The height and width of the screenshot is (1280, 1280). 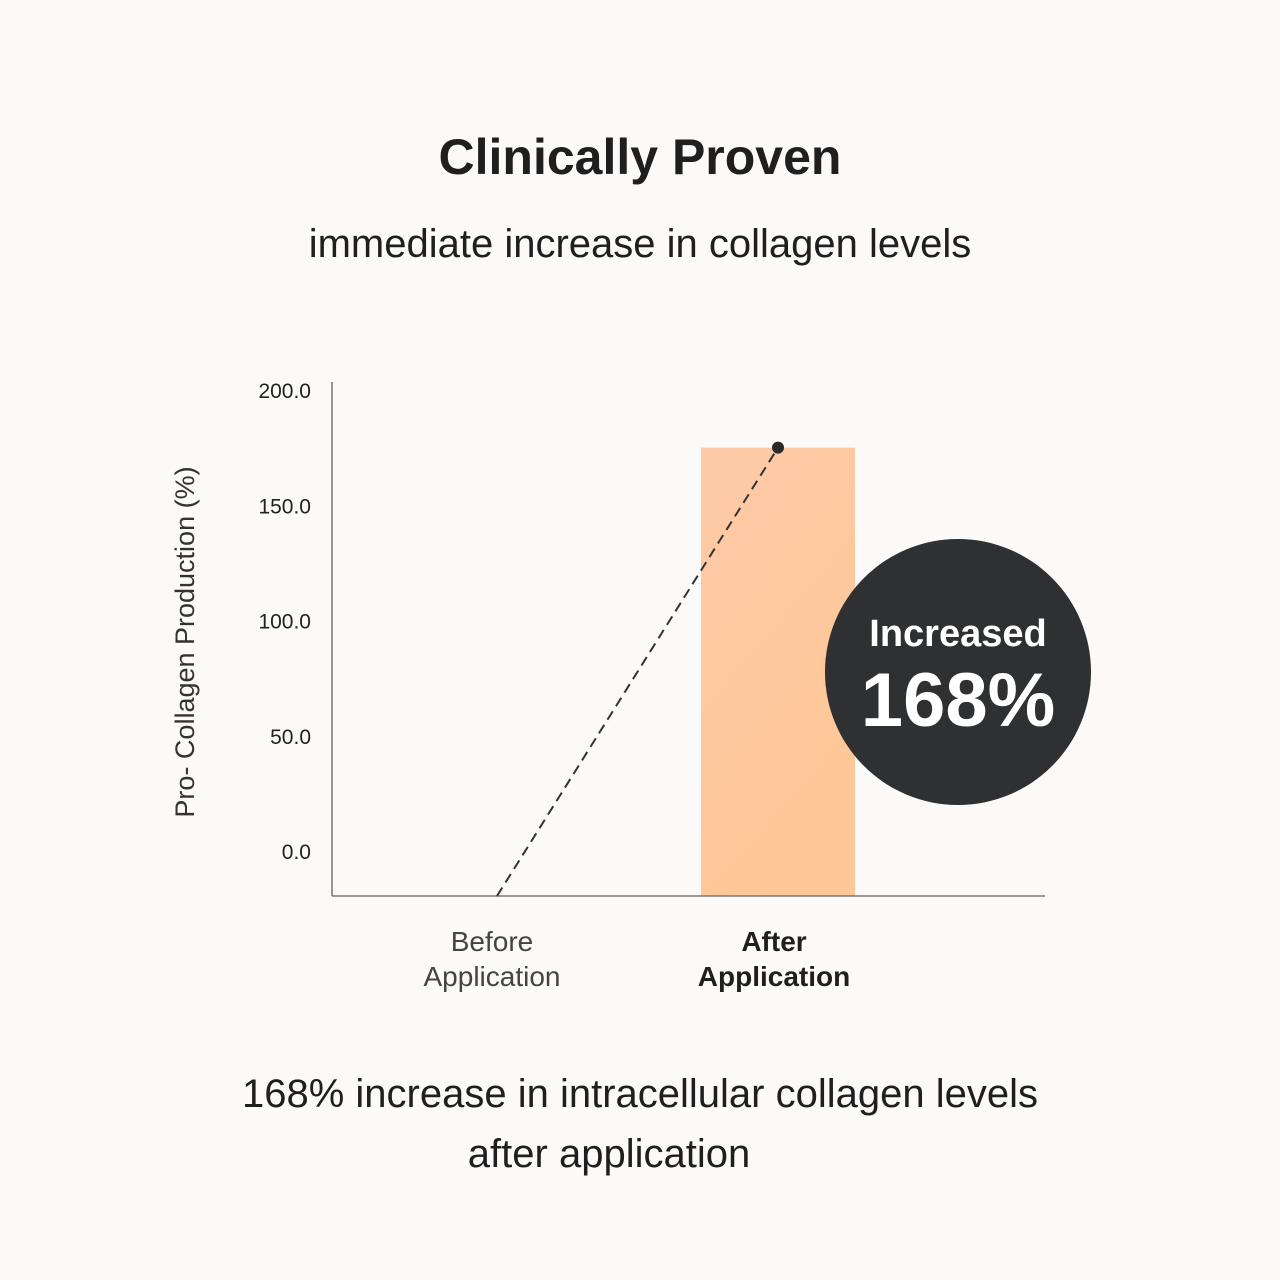 I want to click on trend-line, so click(x=637, y=672).